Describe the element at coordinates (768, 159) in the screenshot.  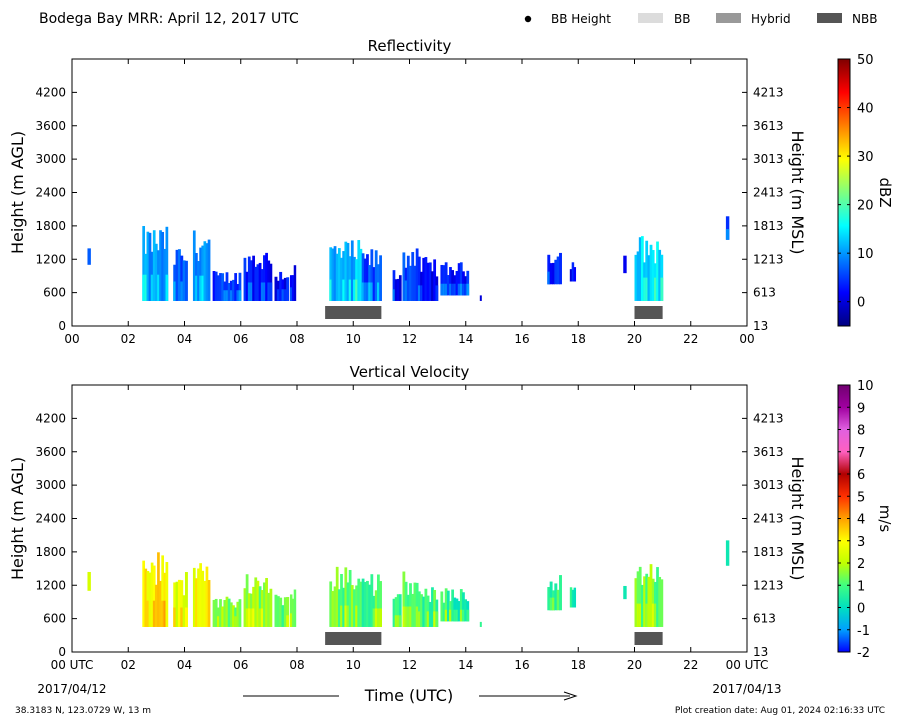
I see `reflectivity-y-right-tick-label: 3013` at that location.